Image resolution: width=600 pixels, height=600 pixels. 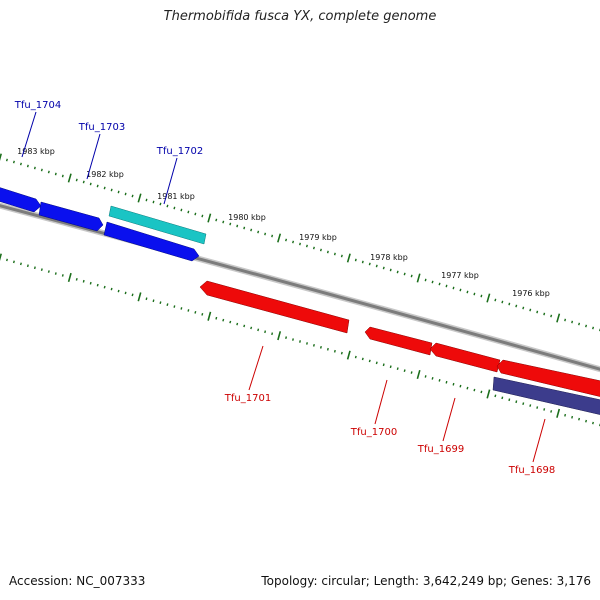 What do you see at coordinates (21, 199) in the screenshot?
I see `gene-arrow-forward` at bounding box center [21, 199].